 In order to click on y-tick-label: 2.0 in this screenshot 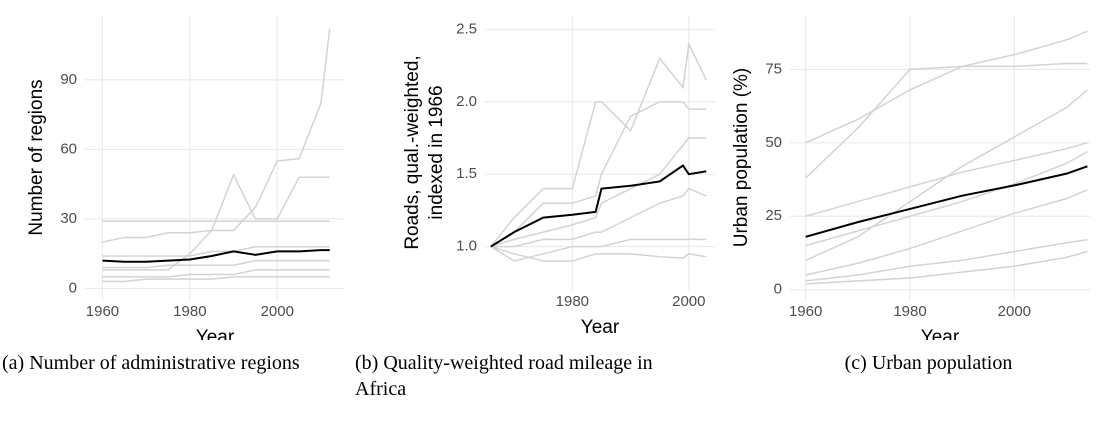, I will do `click(466, 101)`.